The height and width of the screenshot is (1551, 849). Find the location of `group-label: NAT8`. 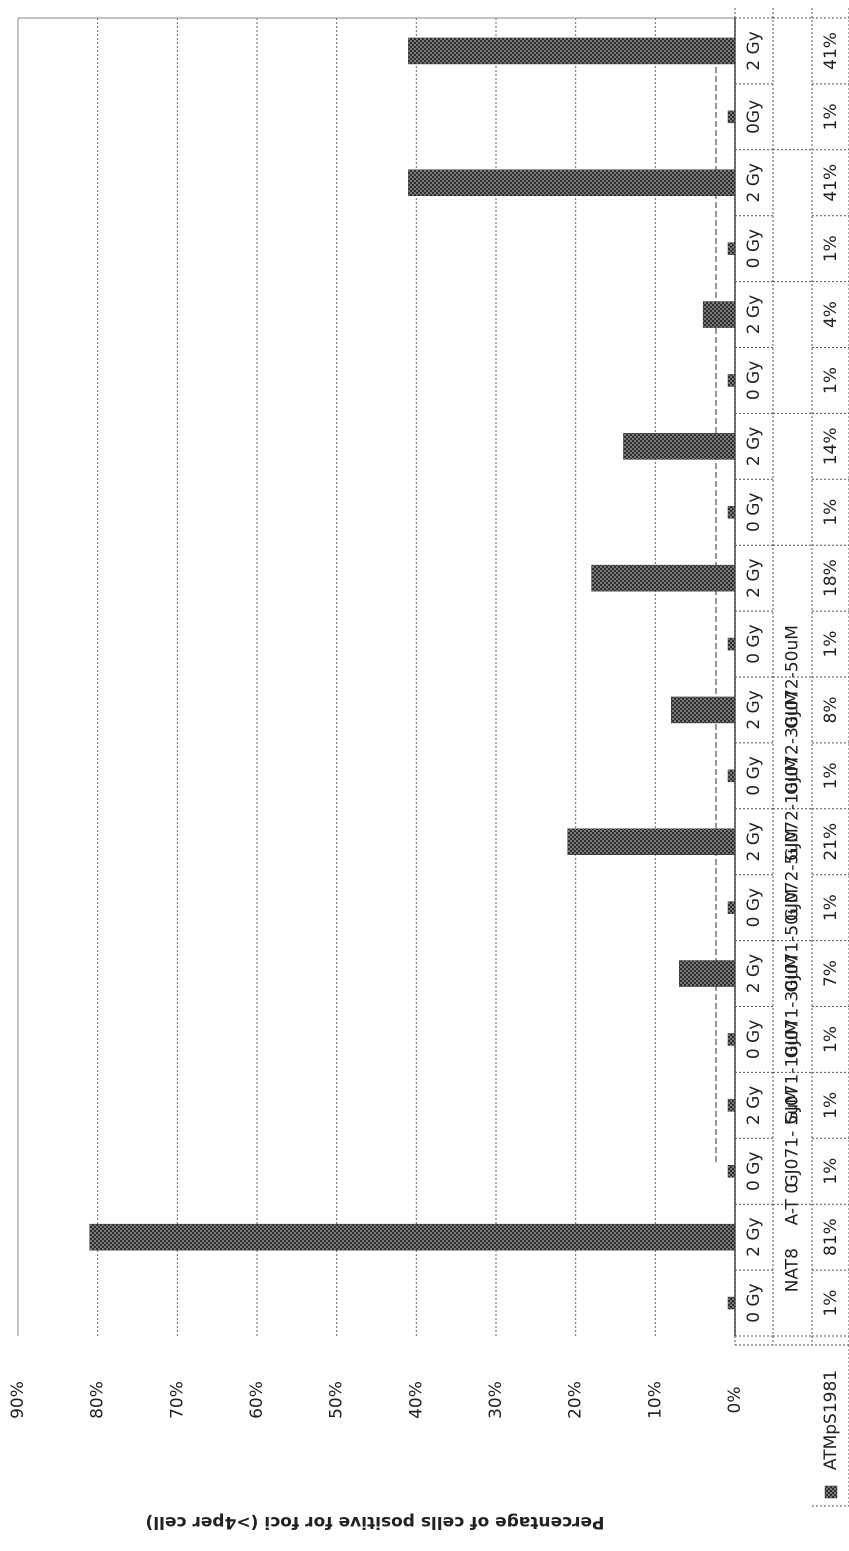

group-label: NAT8 is located at coordinates (793, 1270).